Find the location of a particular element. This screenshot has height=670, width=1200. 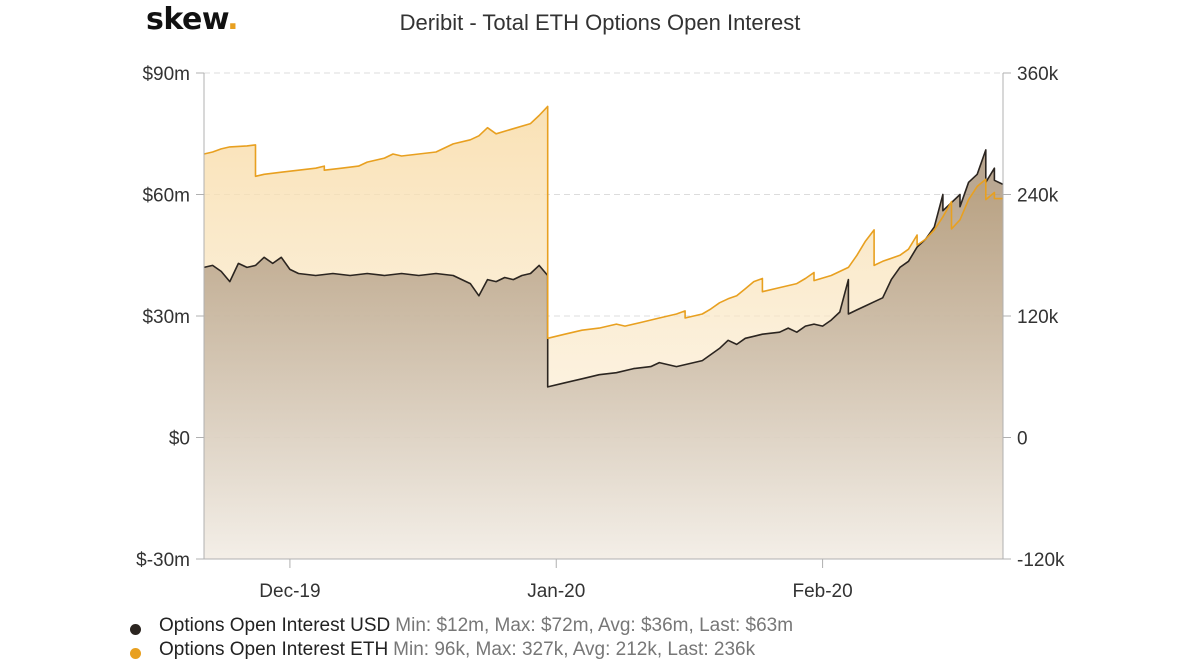

x-tick-label: Feb-20 is located at coordinates (822, 591).